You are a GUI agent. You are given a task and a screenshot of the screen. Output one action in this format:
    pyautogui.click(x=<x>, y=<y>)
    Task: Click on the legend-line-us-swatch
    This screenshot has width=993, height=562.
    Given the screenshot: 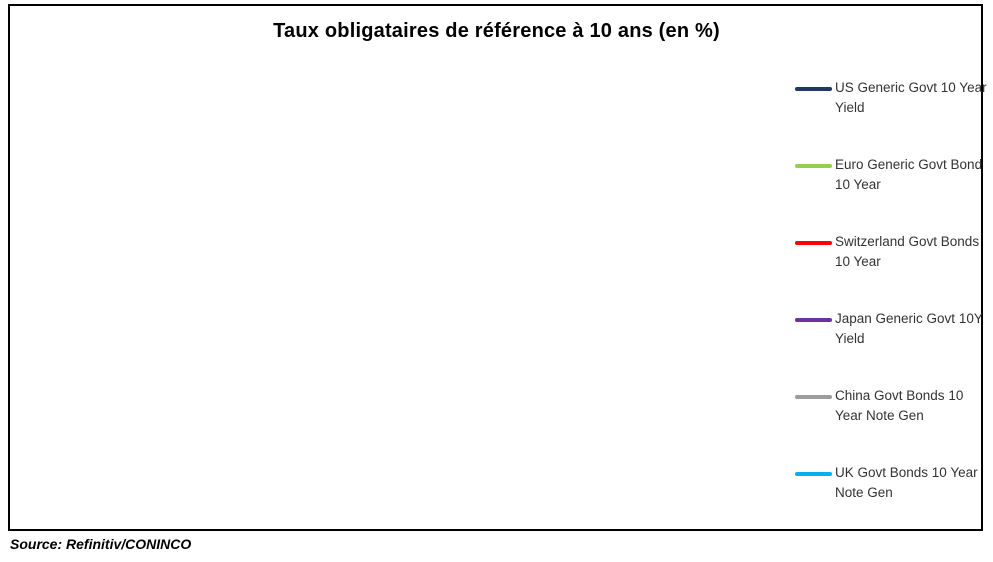 What is the action you would take?
    pyautogui.click(x=813, y=89)
    